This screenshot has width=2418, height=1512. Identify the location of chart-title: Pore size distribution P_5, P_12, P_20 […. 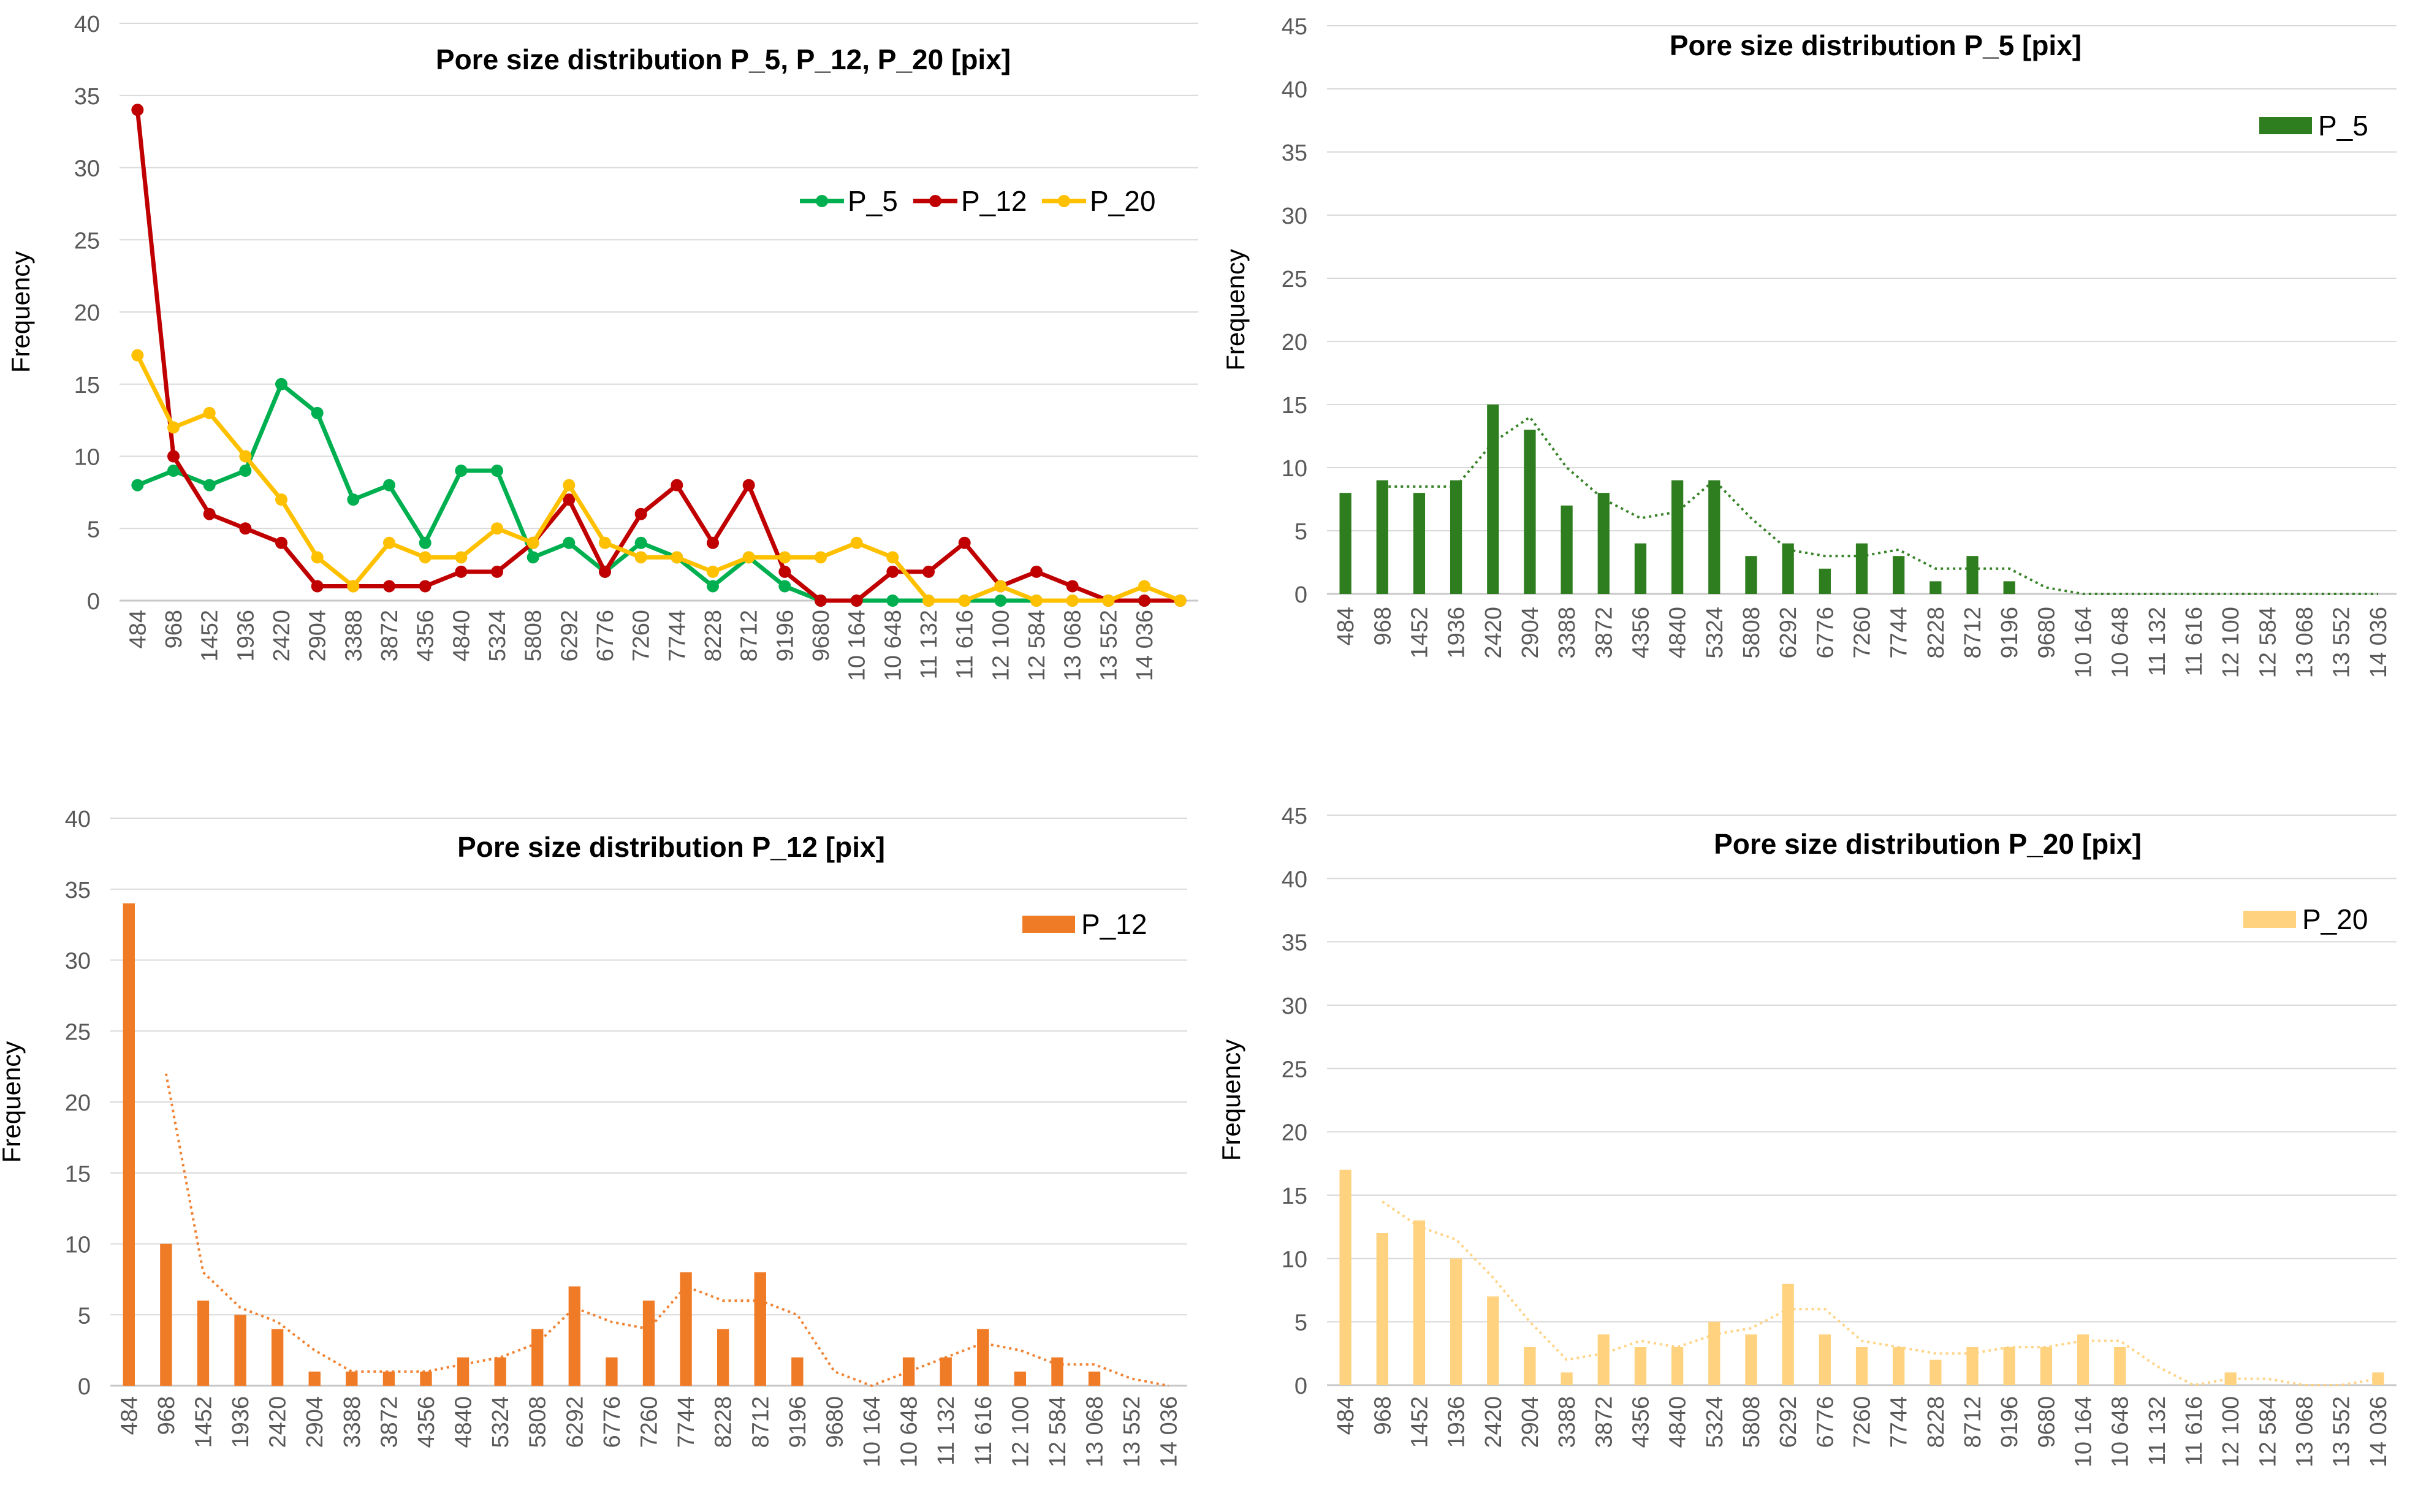
(723, 59).